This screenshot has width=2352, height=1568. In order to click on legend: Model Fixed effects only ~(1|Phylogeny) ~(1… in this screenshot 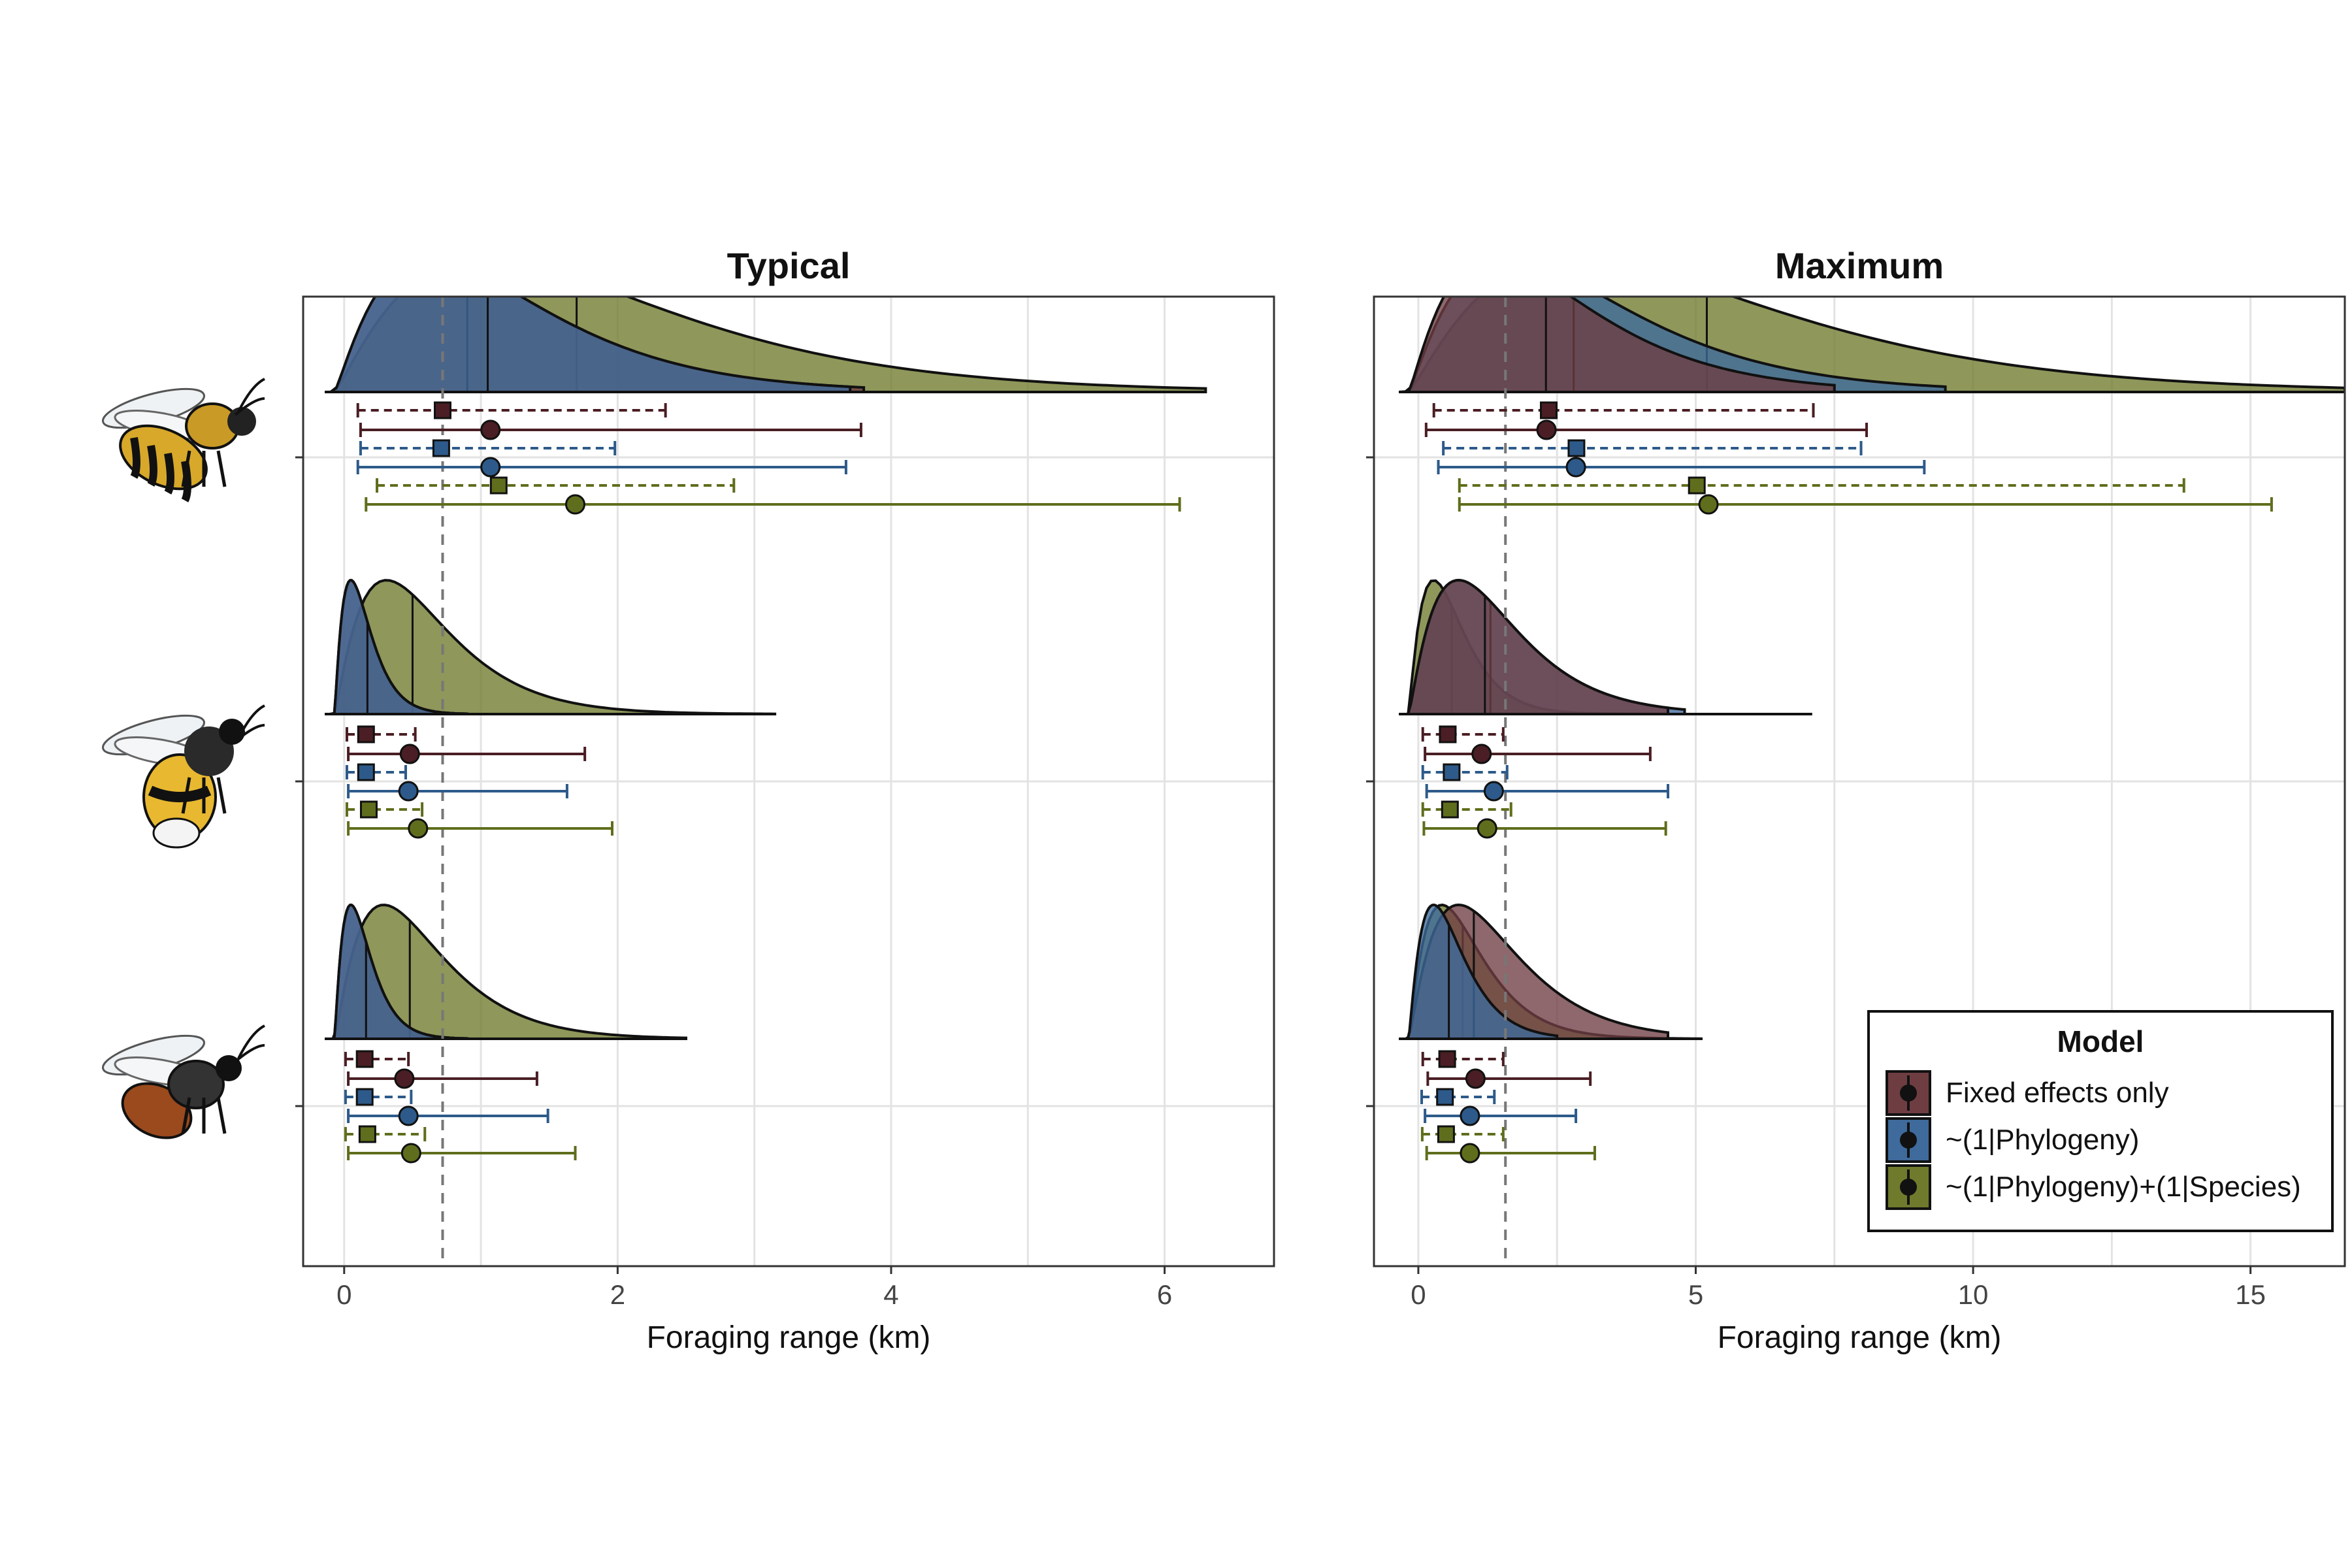, I will do `click(2100, 1121)`.